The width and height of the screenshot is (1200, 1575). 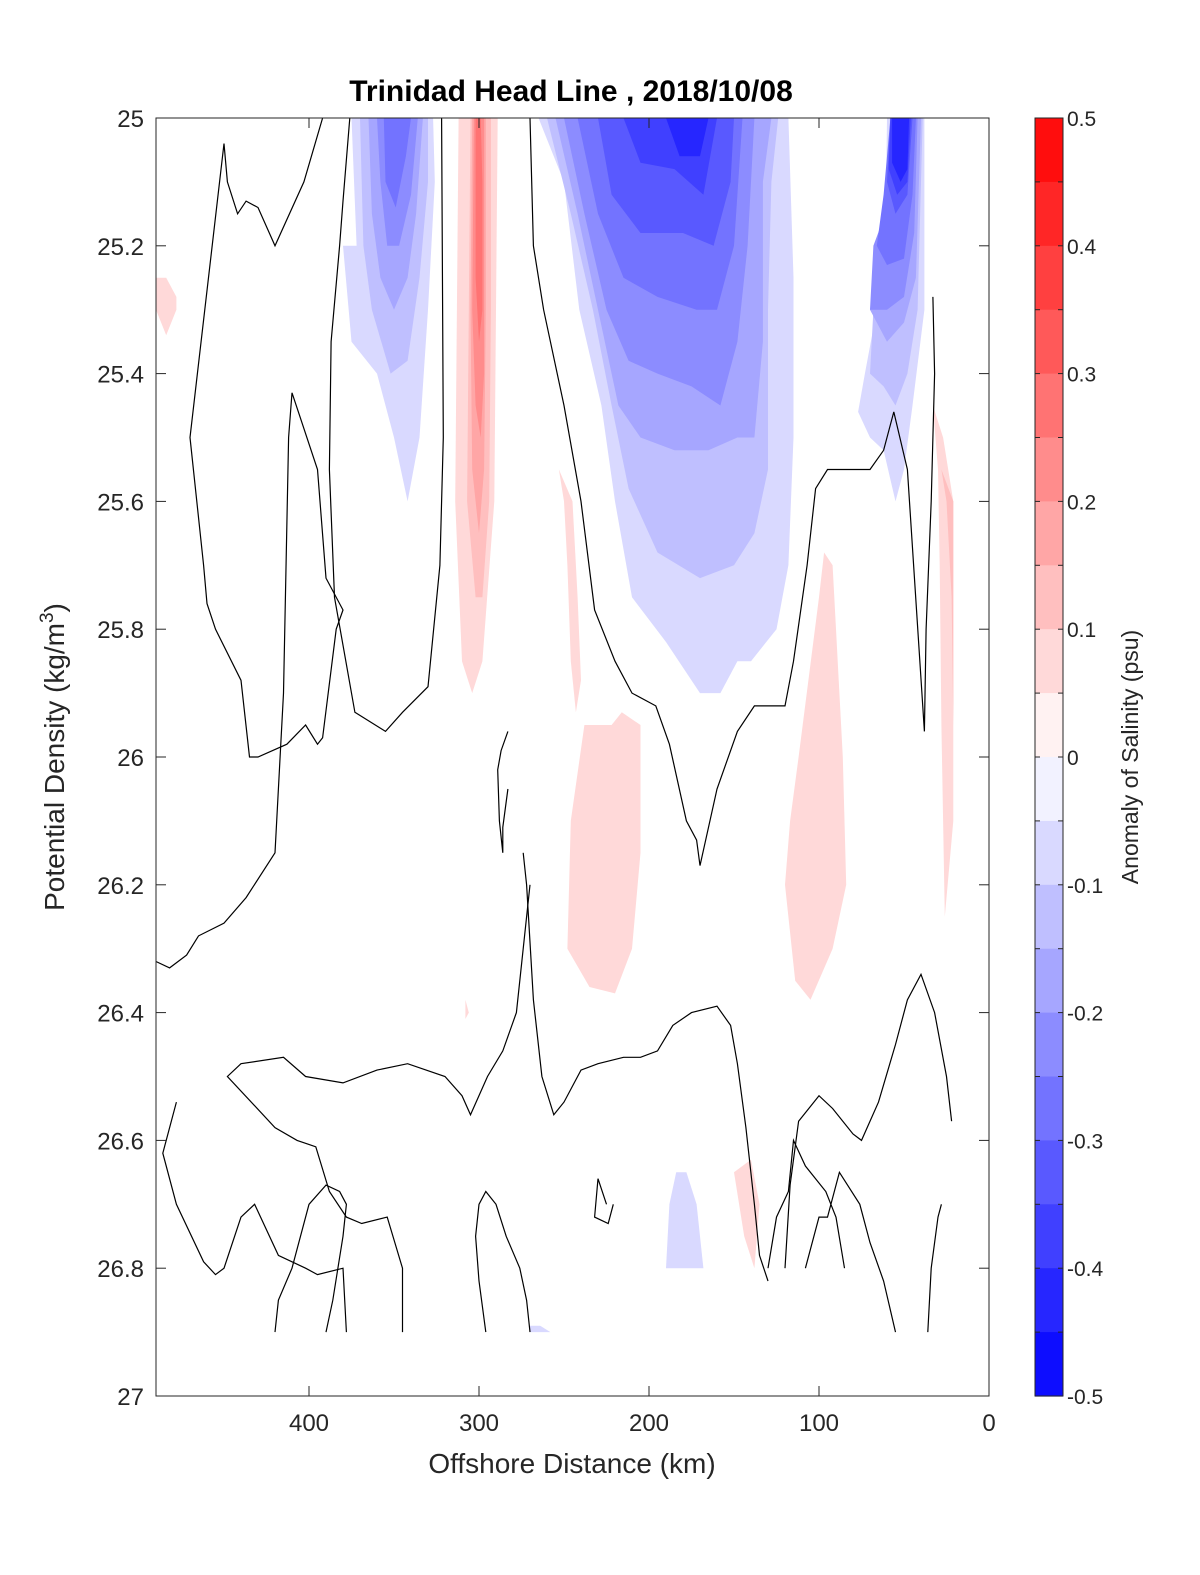 What do you see at coordinates (54, 607) in the screenshot?
I see `y-axis-label-end: )` at bounding box center [54, 607].